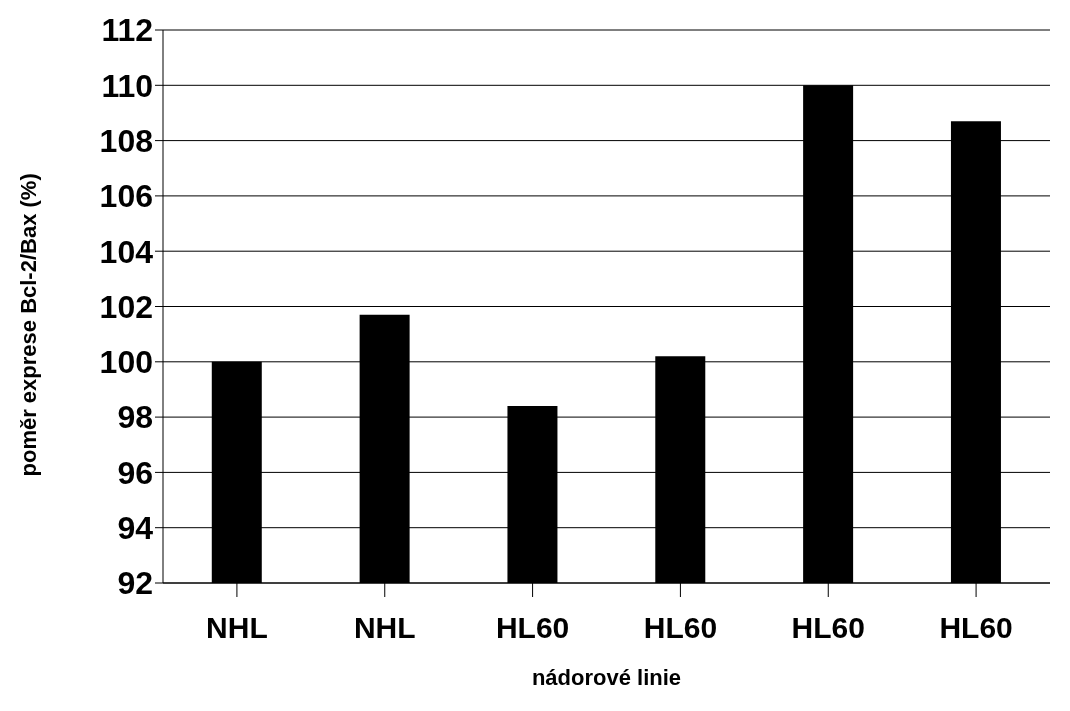 The image size is (1070, 711). What do you see at coordinates (126, 196) in the screenshot?
I see `y-tick-label: 106` at bounding box center [126, 196].